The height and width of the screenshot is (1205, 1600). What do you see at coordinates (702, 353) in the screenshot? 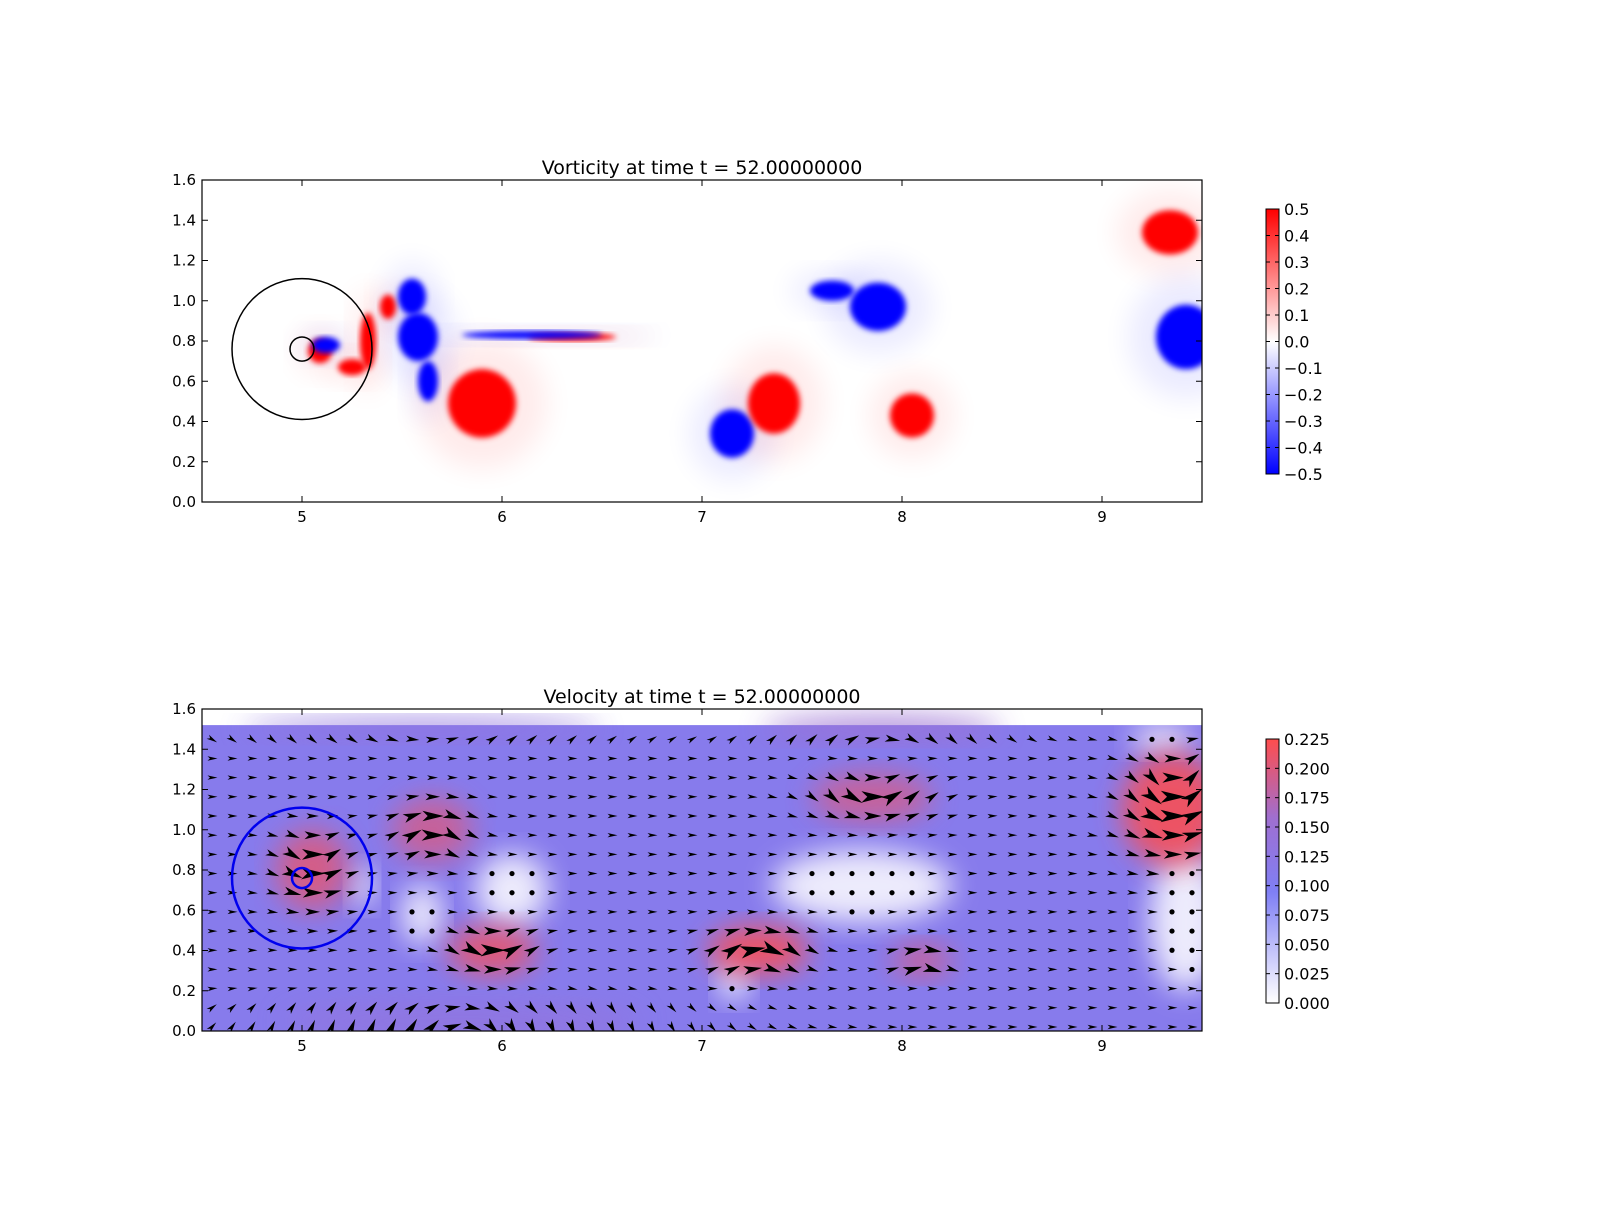
I see `vorticity-x-ticks: 5 6 7 8 9` at bounding box center [702, 353].